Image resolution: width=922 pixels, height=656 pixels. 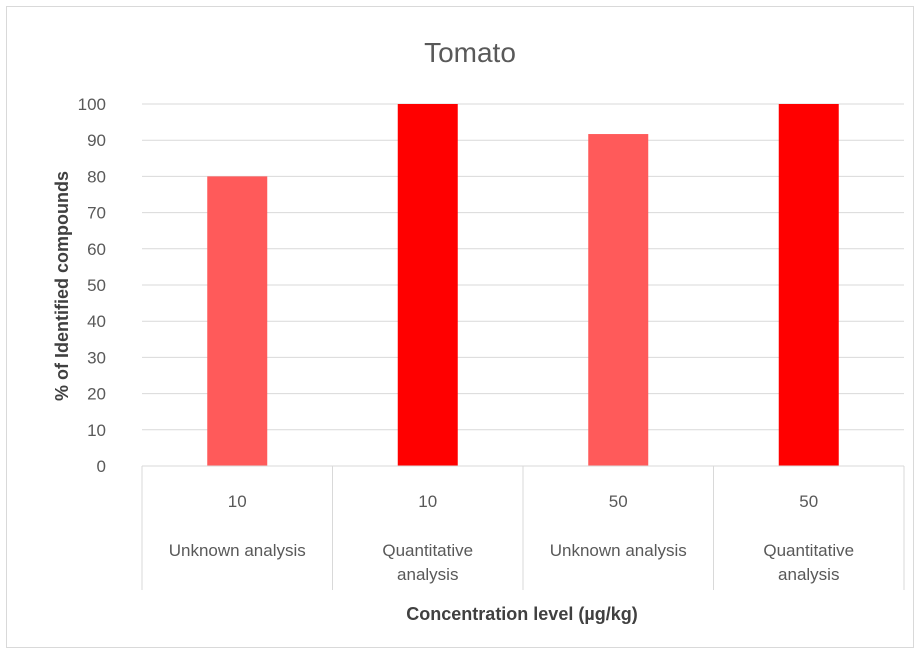 What do you see at coordinates (96, 213) in the screenshot?
I see `y-tick-label: 70` at bounding box center [96, 213].